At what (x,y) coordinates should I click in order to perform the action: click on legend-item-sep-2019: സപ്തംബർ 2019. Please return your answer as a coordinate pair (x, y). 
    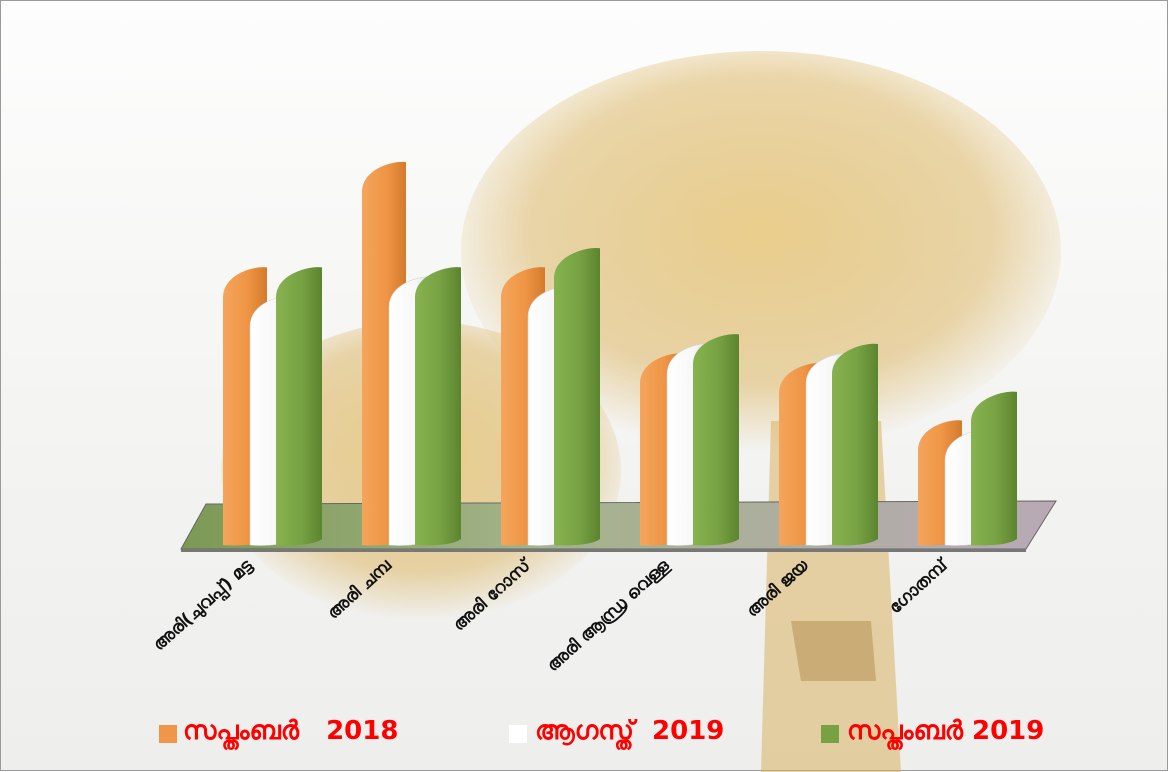
    Looking at the image, I should click on (932, 733).